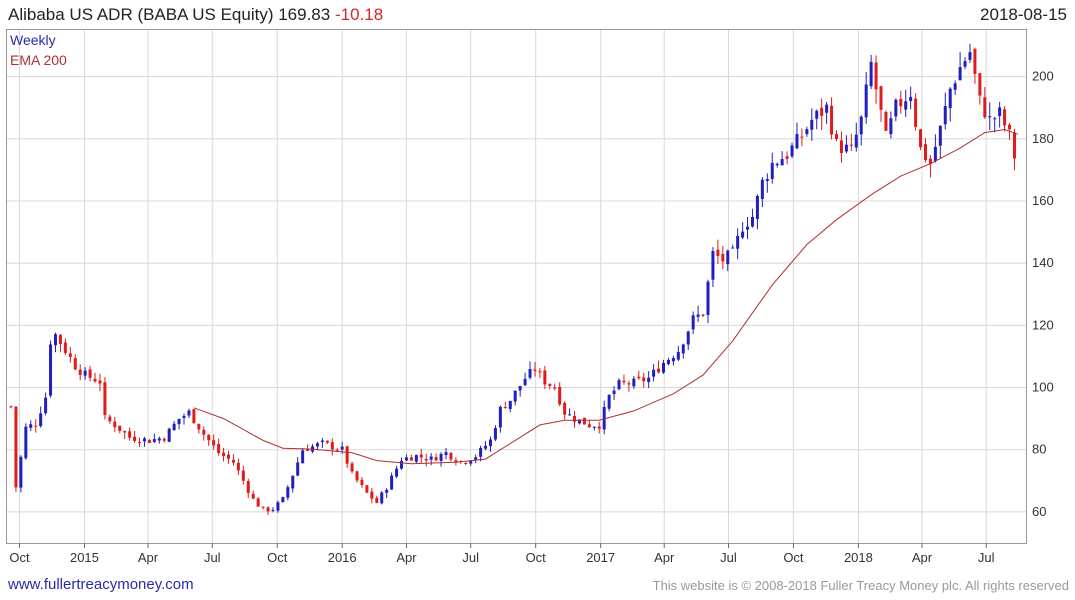  I want to click on x-tick-label: 2016, so click(342, 557).